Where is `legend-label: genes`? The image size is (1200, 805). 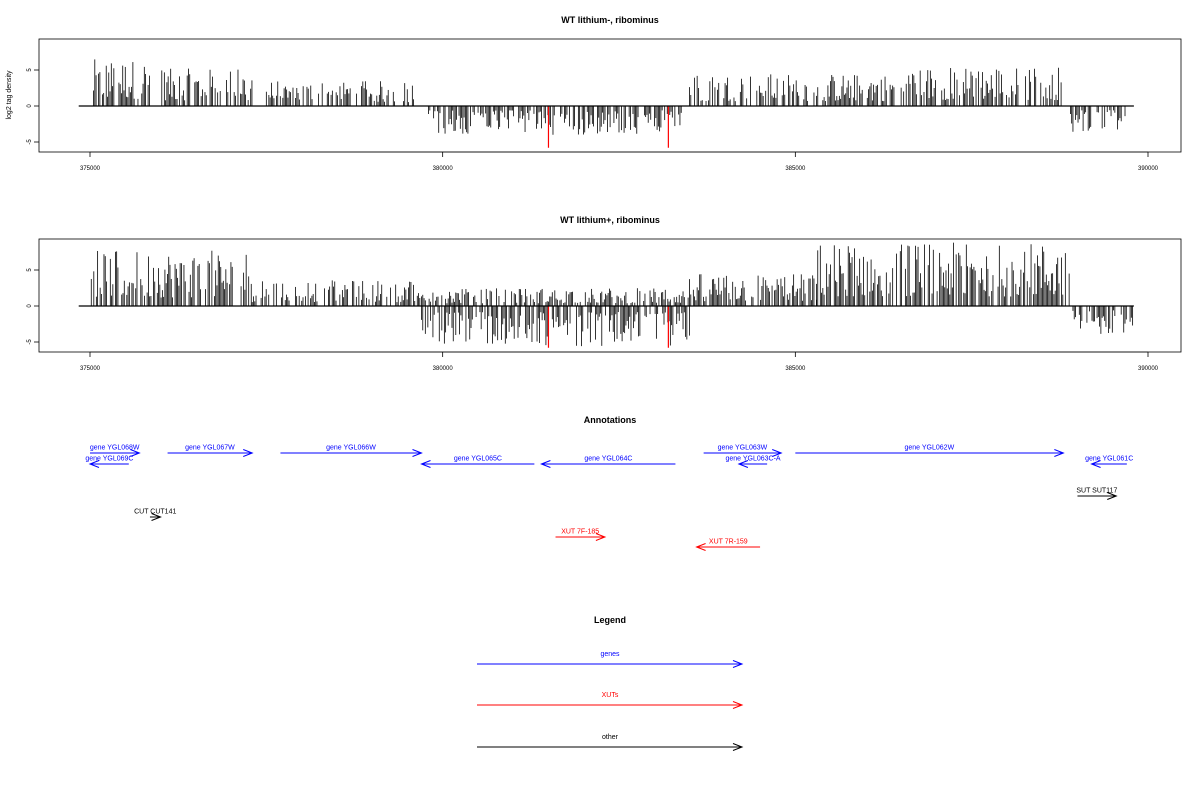 legend-label: genes is located at coordinates (610, 654).